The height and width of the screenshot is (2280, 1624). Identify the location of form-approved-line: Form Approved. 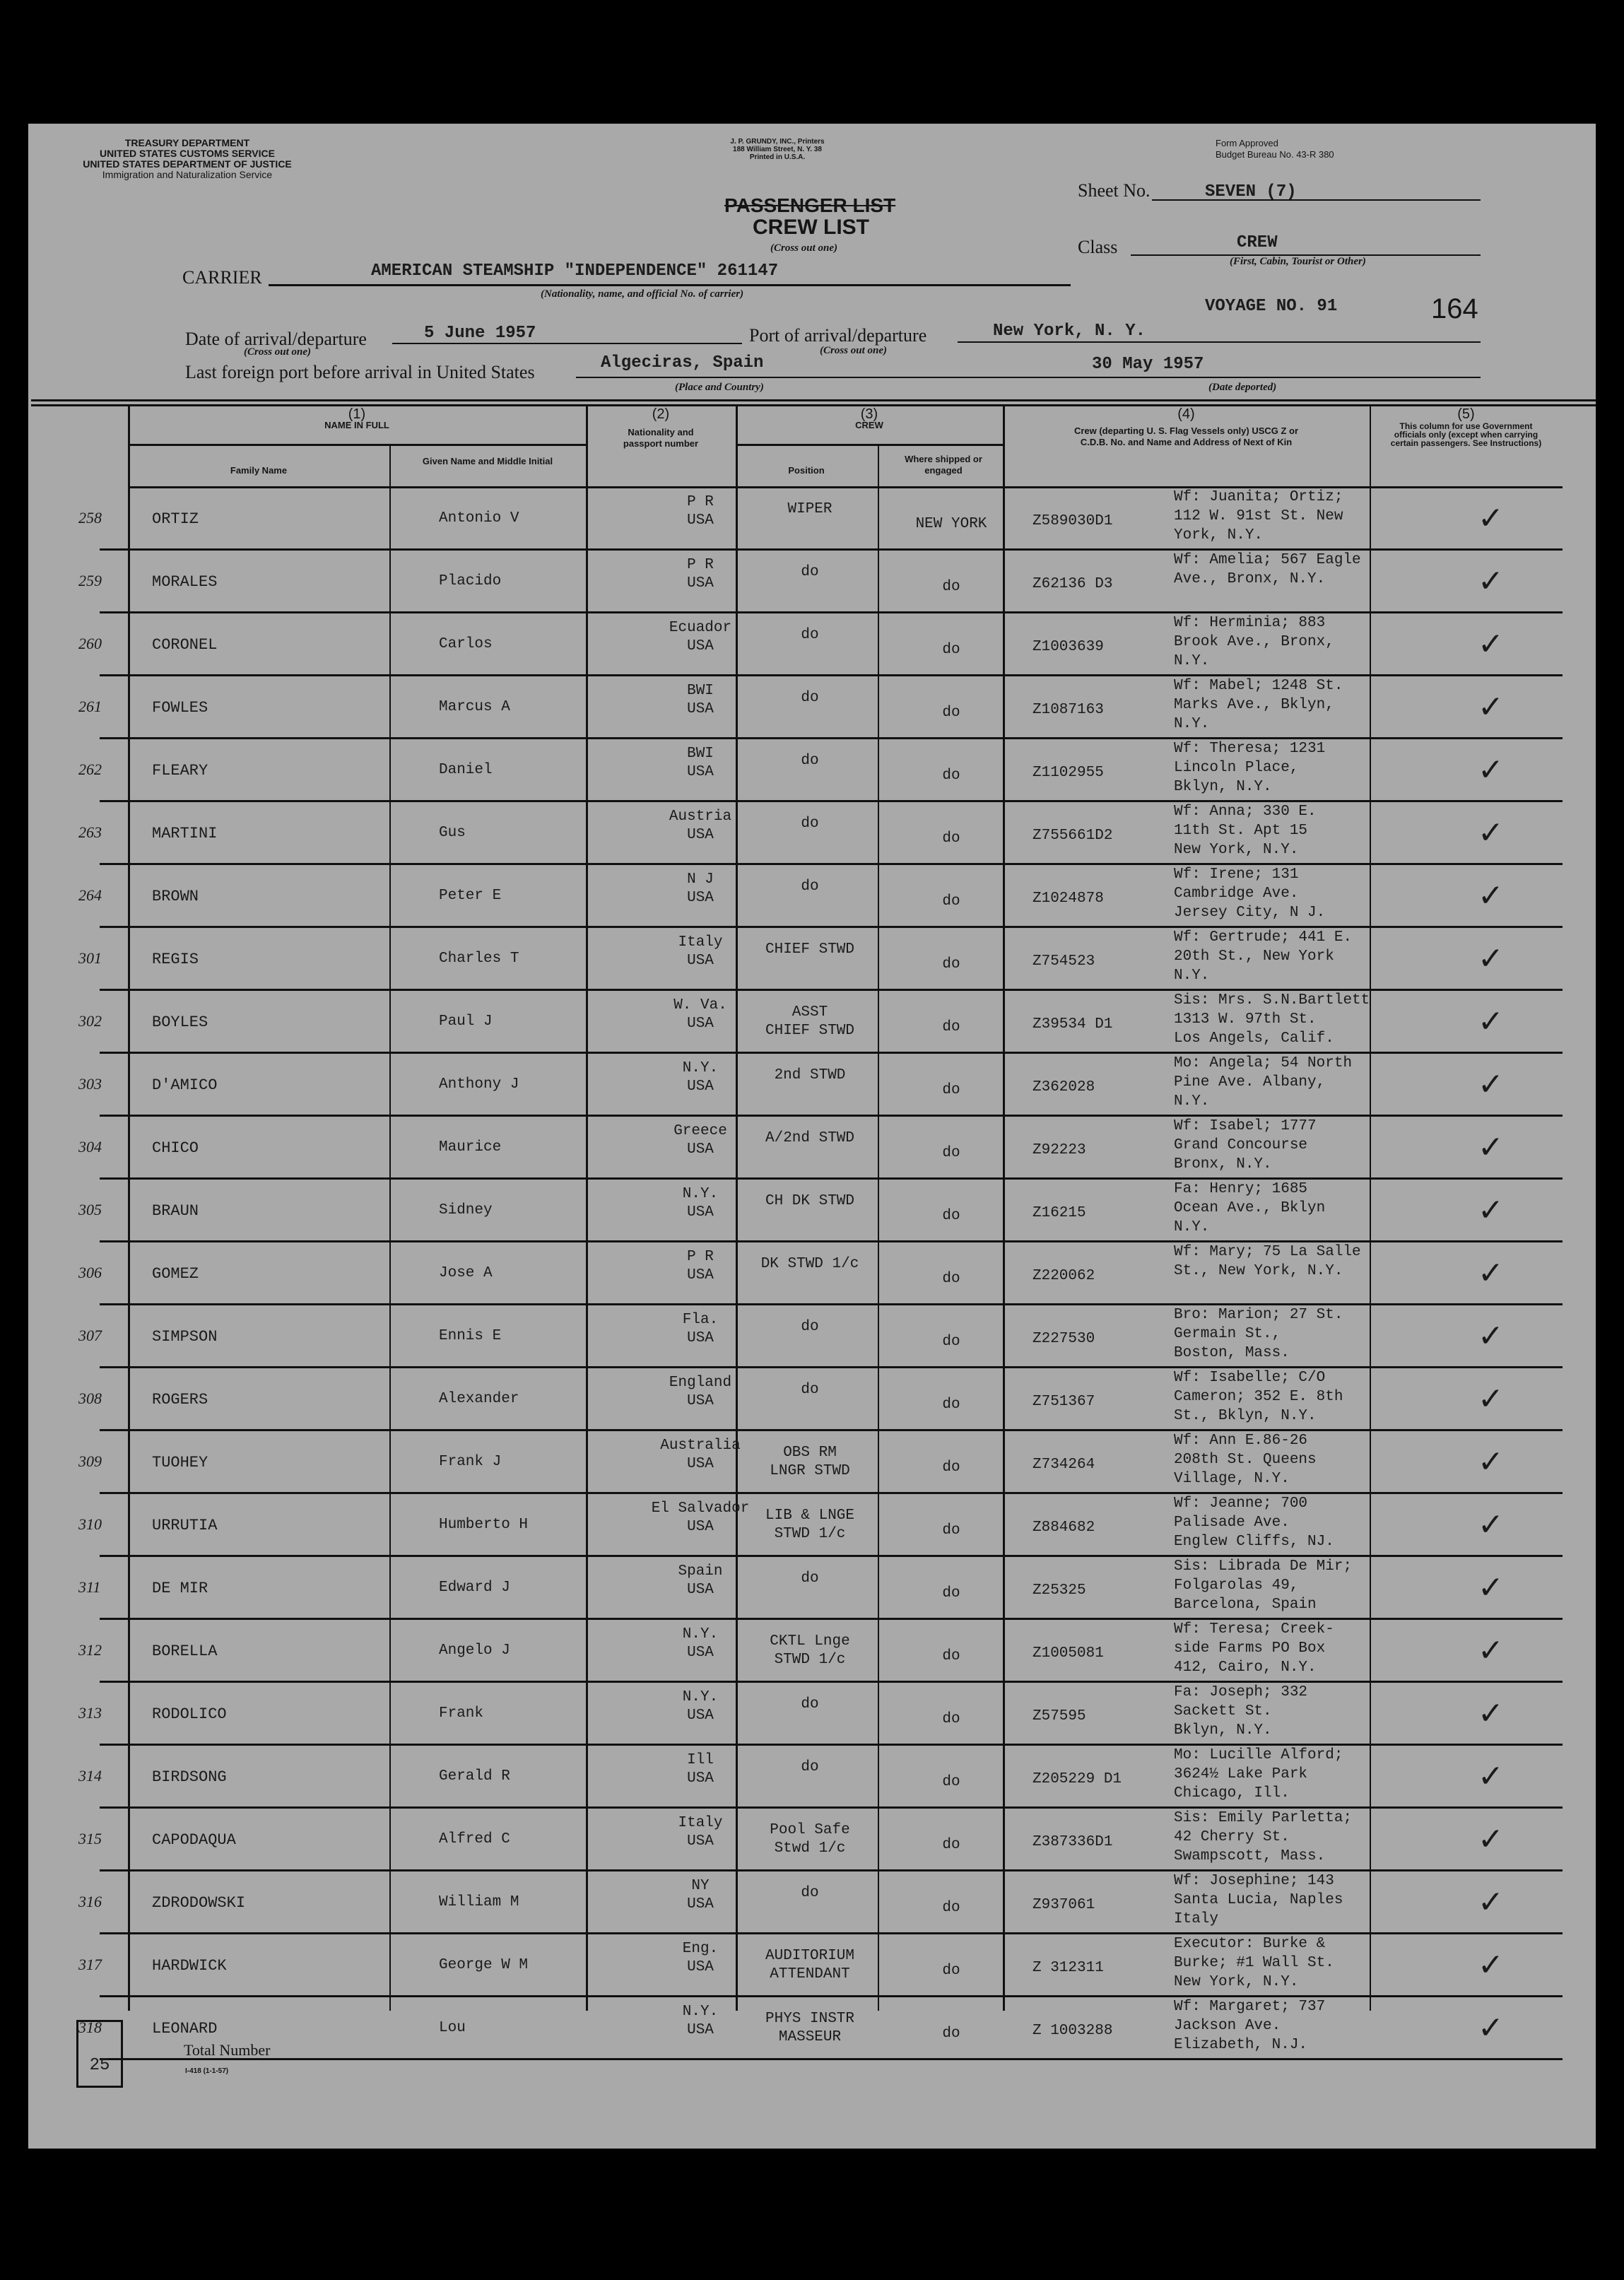
(1247, 143).